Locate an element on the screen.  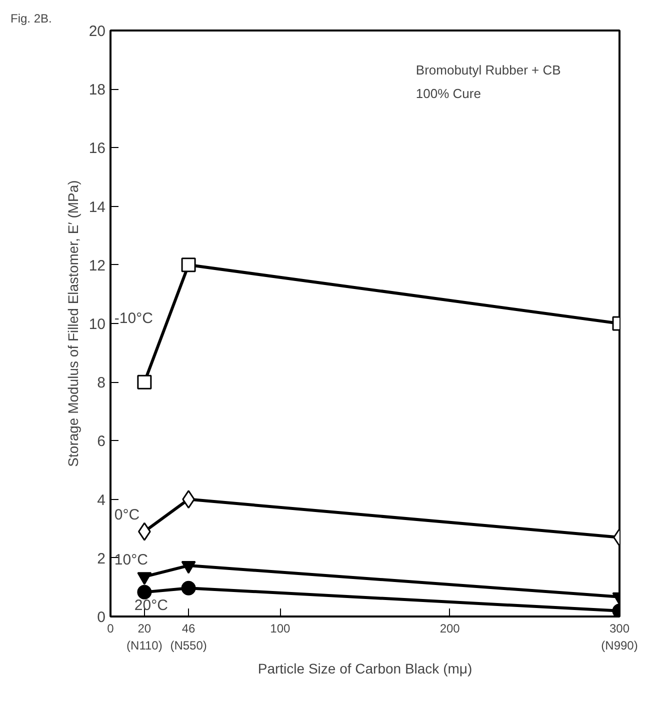
y-tick-label: 14 is located at coordinates (97, 207).